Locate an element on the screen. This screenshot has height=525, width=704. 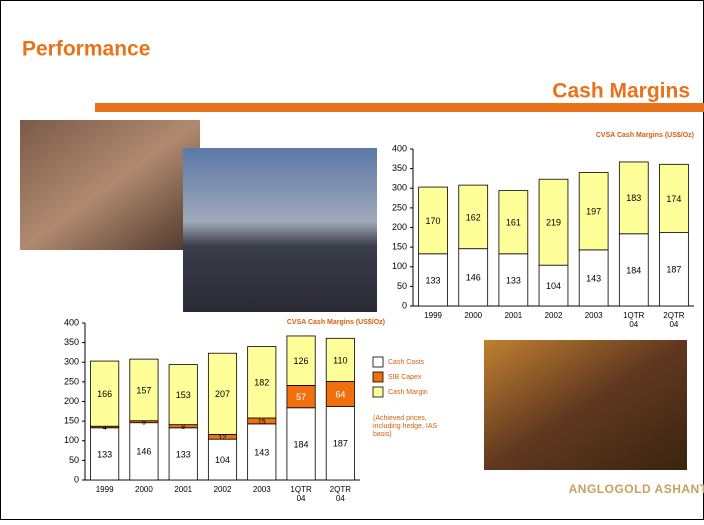
accent-bar is located at coordinates (399, 107).